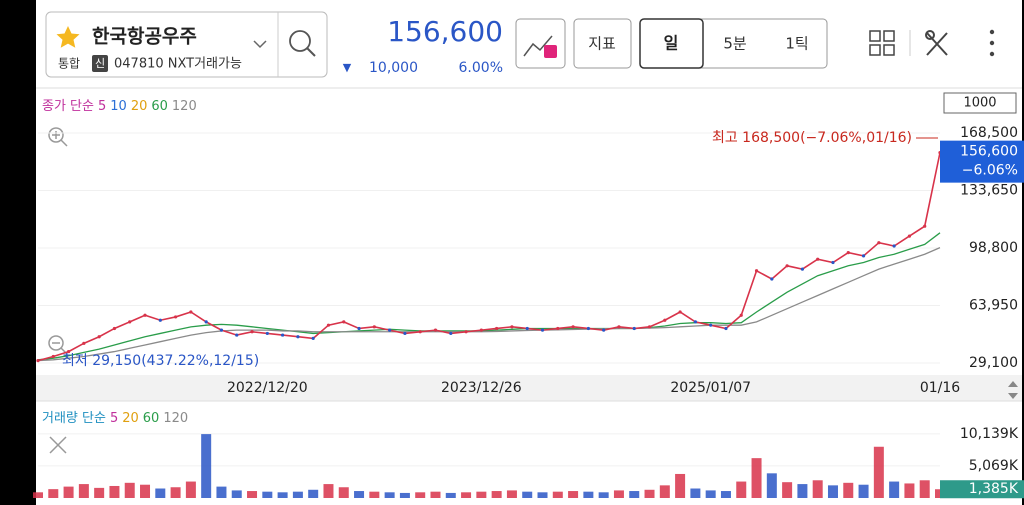 The height and width of the screenshot is (505, 1024). What do you see at coordinates (735, 44) in the screenshot?
I see `period-5min: 5분` at bounding box center [735, 44].